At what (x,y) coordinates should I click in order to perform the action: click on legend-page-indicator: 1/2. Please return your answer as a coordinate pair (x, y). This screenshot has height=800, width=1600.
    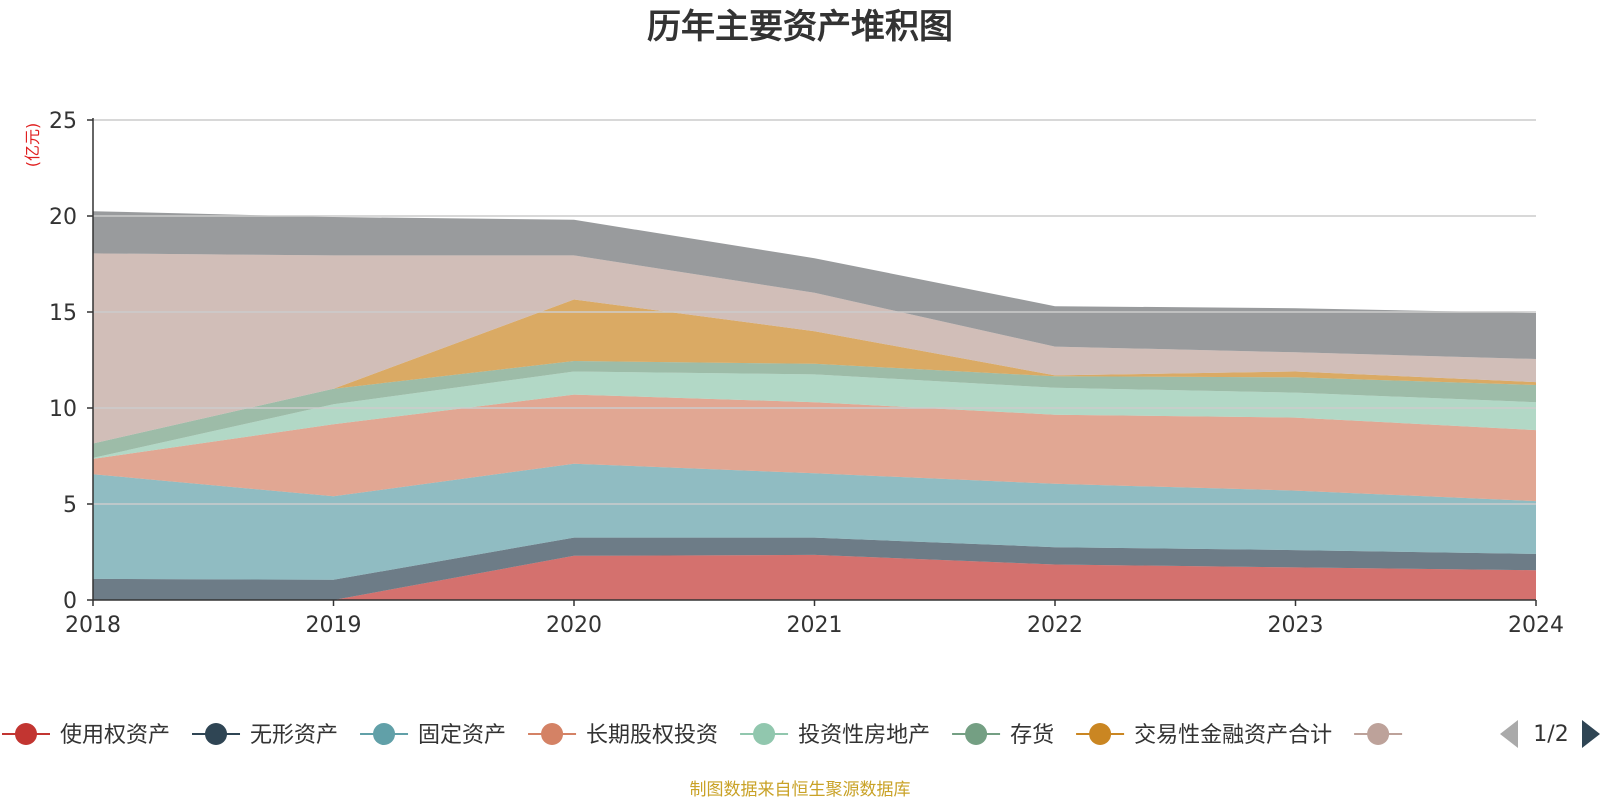
    Looking at the image, I should click on (1550, 734).